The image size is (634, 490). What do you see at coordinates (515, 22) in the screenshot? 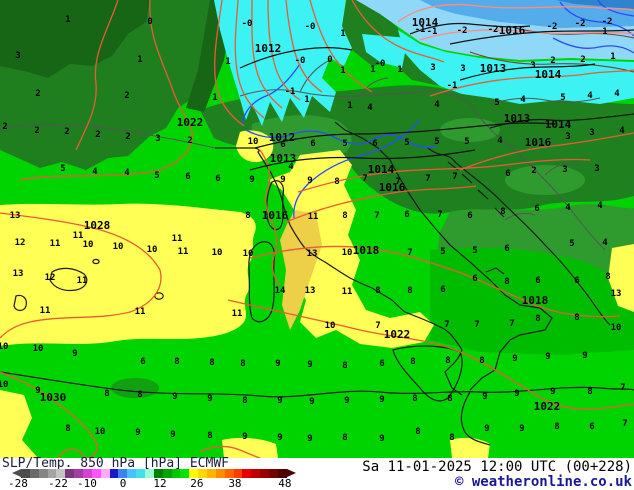
I see `isobars-pink` at bounding box center [515, 22].